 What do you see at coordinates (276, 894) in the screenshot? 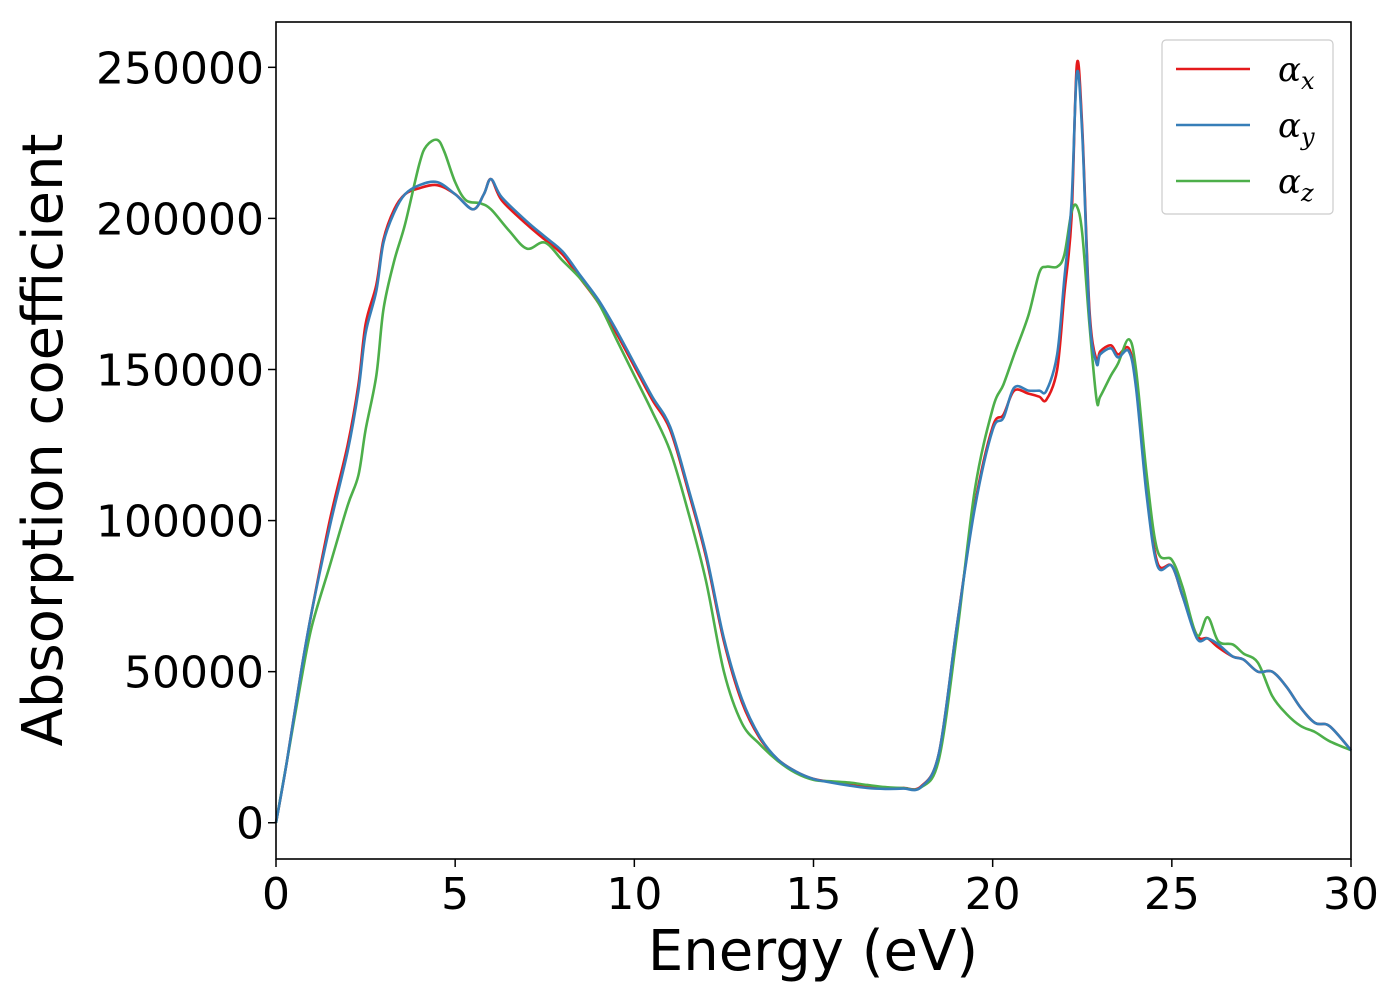
I see `x-tick-label: 0` at bounding box center [276, 894].